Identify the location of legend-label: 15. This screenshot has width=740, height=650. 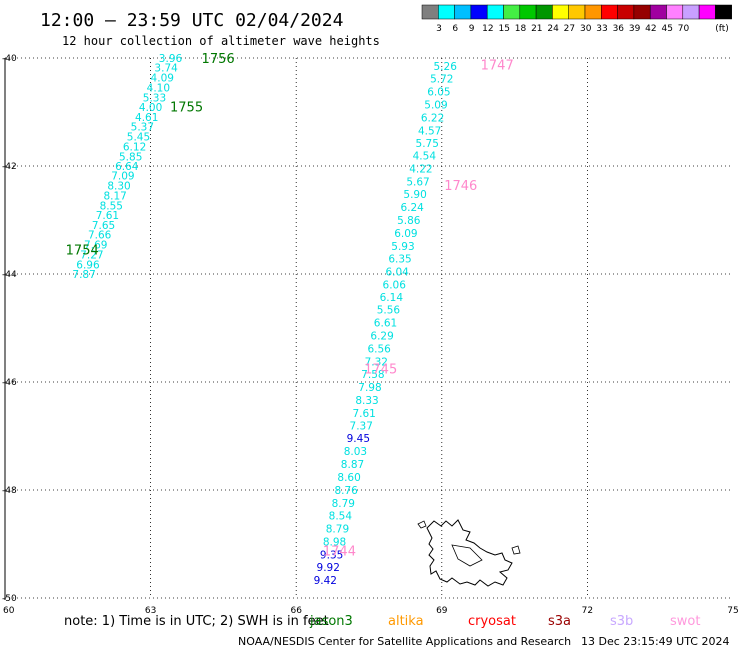
(503, 29).